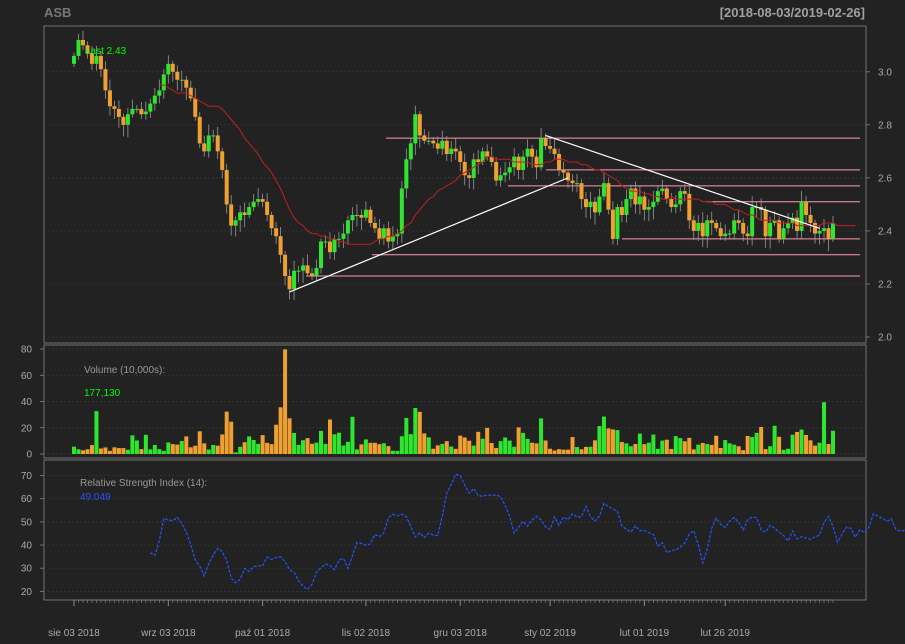 Image resolution: width=905 pixels, height=644 pixels. I want to click on x-tick-label: sty 02 2019, so click(550, 633).